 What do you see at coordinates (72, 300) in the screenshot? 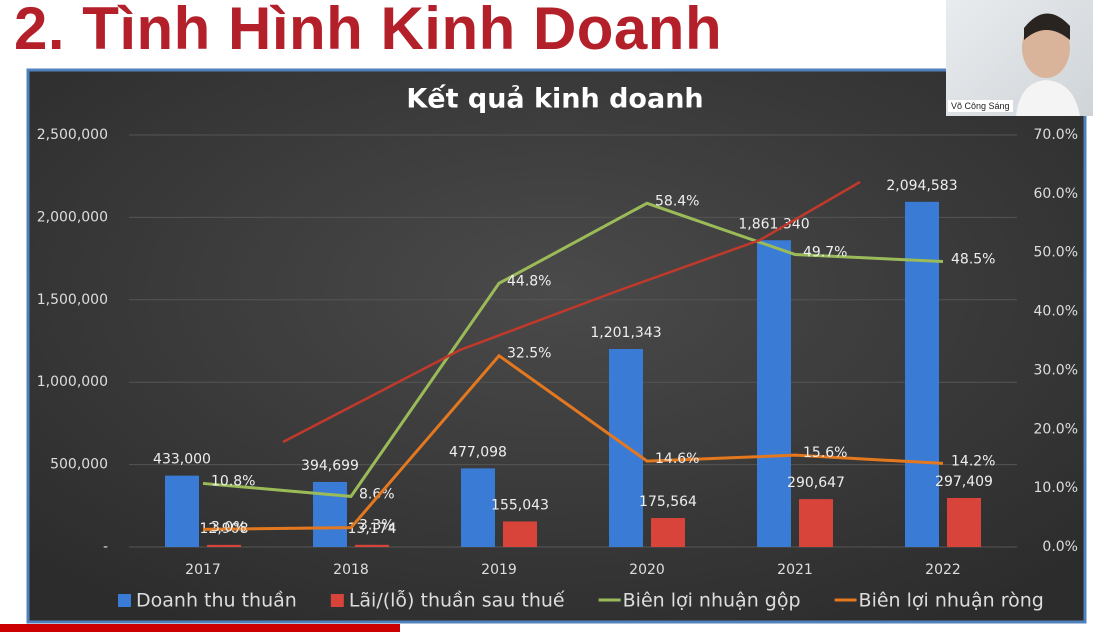
I see `y-tick-label: 1,500,000` at bounding box center [72, 300].